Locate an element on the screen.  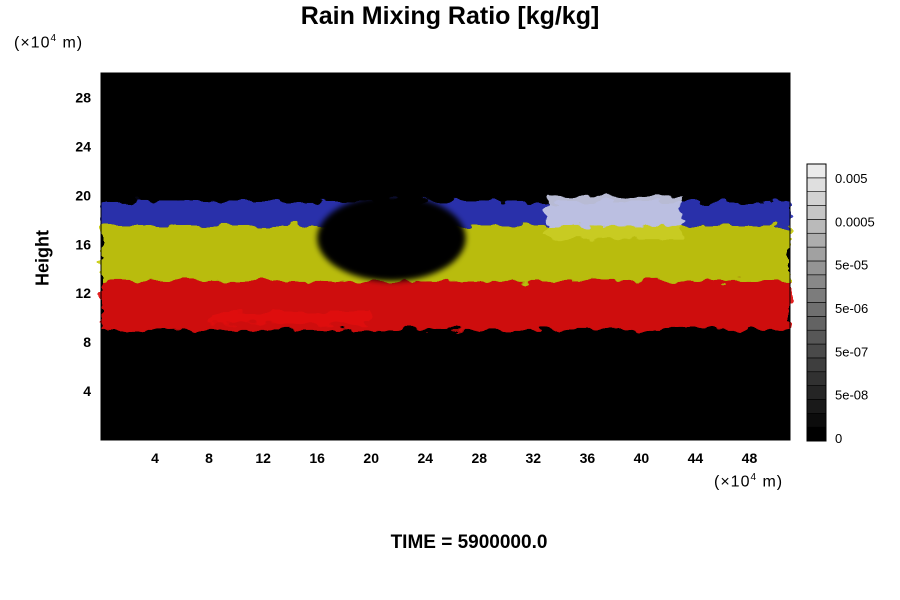
y-tick-label: 8 is located at coordinates (87, 342).